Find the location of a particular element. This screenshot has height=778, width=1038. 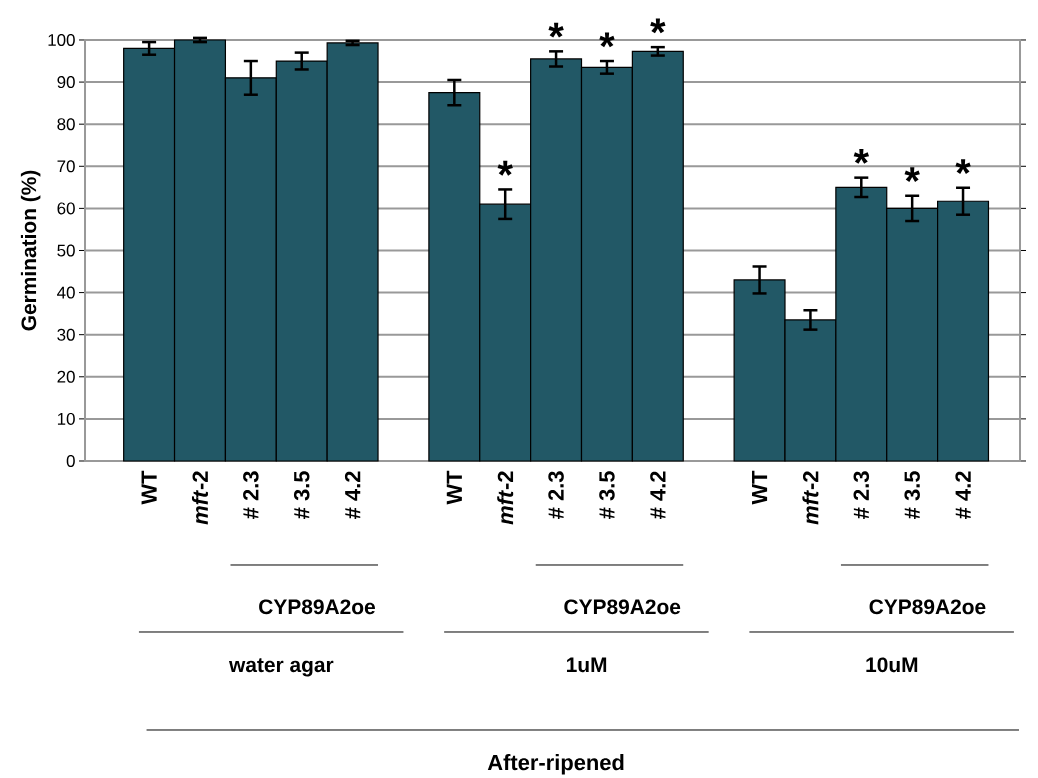

y-tick-label: 20 is located at coordinates (66, 376).